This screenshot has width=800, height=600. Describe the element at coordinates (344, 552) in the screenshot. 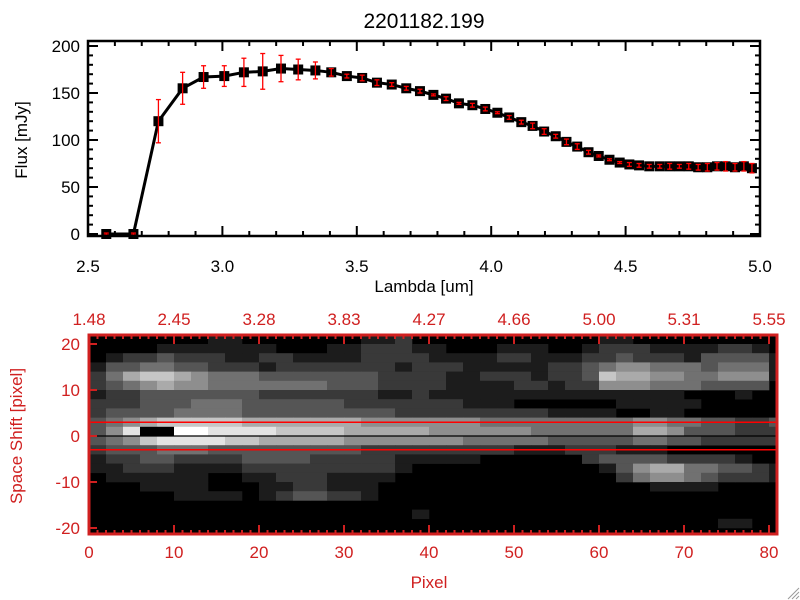

I see `x-tick-label: 30` at that location.